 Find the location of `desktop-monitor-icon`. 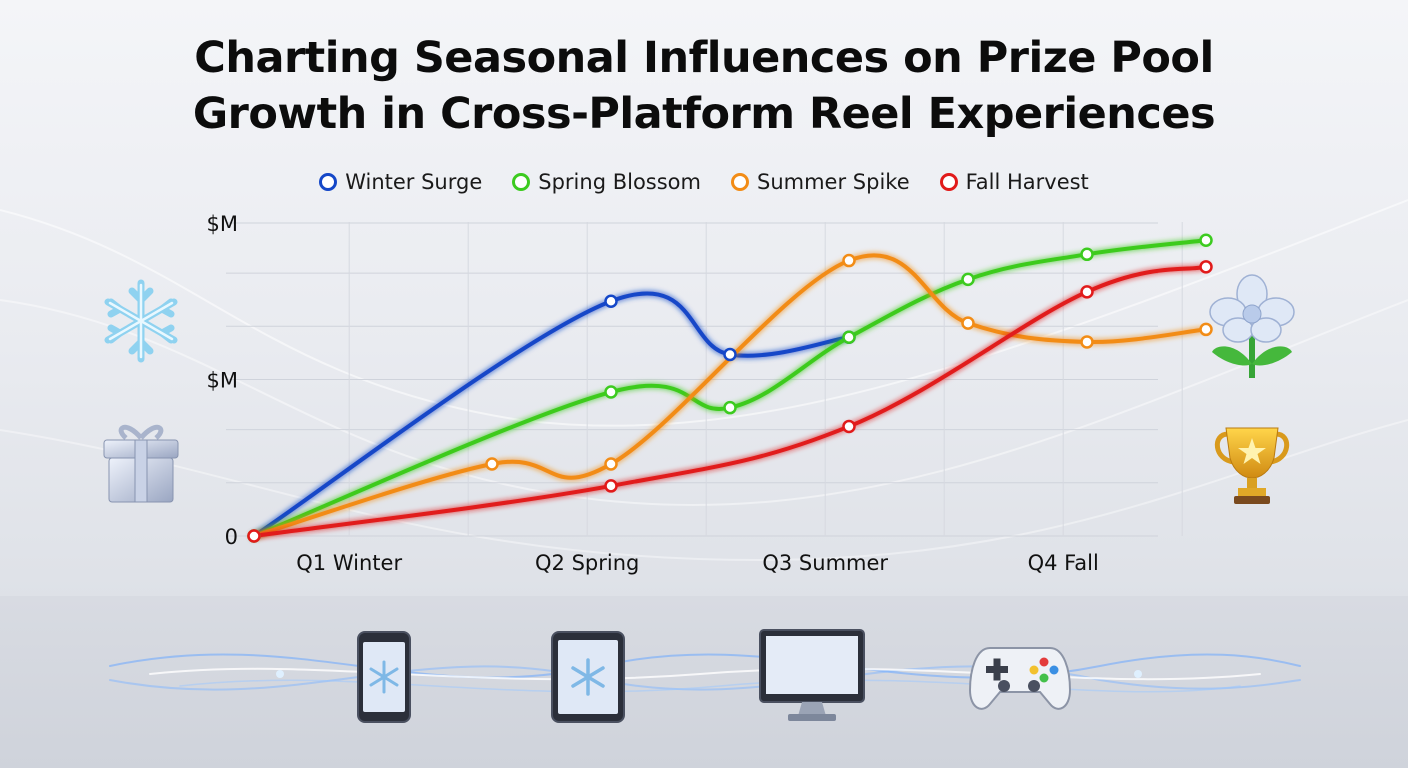

desktop-monitor-icon is located at coordinates (812, 675).